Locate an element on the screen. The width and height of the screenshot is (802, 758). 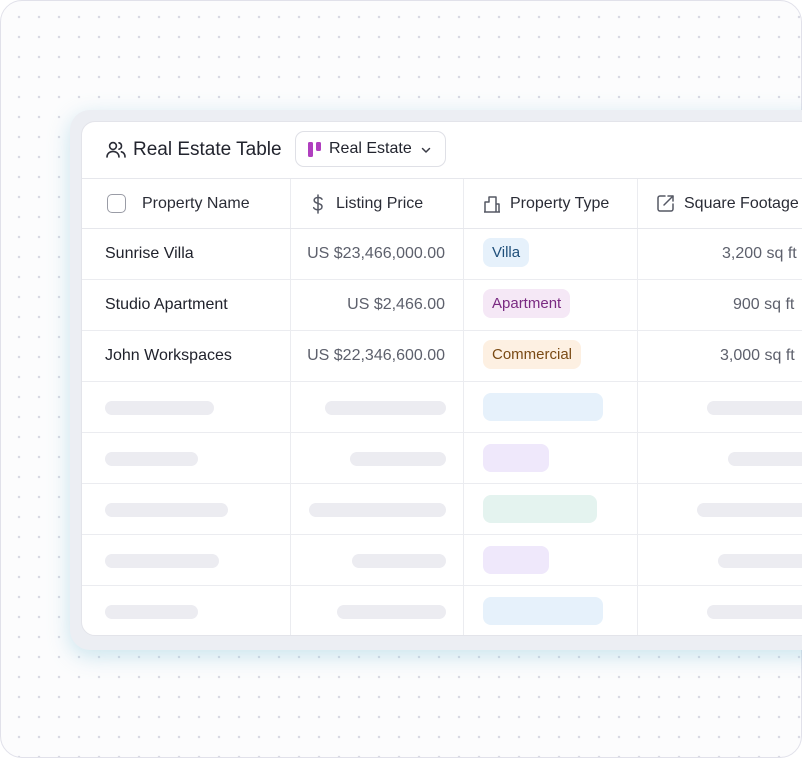
square-footage-cell: 3,200 sq ft is located at coordinates (759, 253).